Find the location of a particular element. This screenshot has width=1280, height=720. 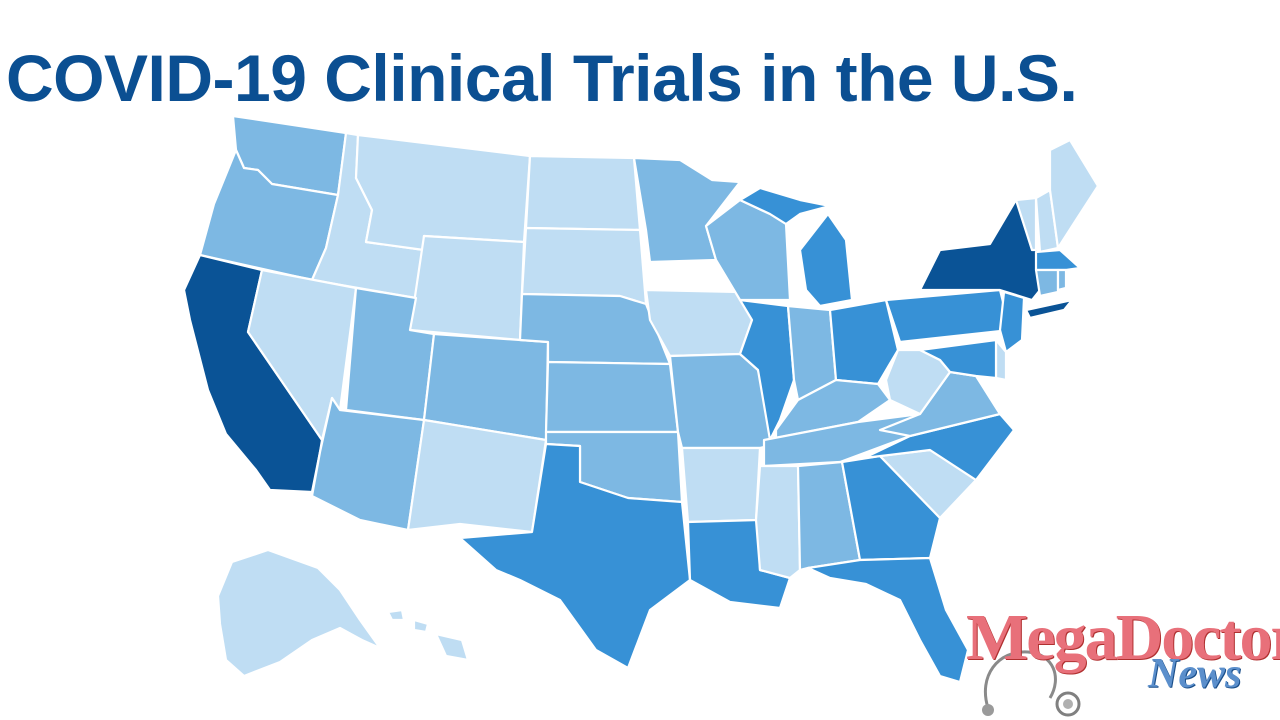

state-NJ is located at coordinates (1012, 322).